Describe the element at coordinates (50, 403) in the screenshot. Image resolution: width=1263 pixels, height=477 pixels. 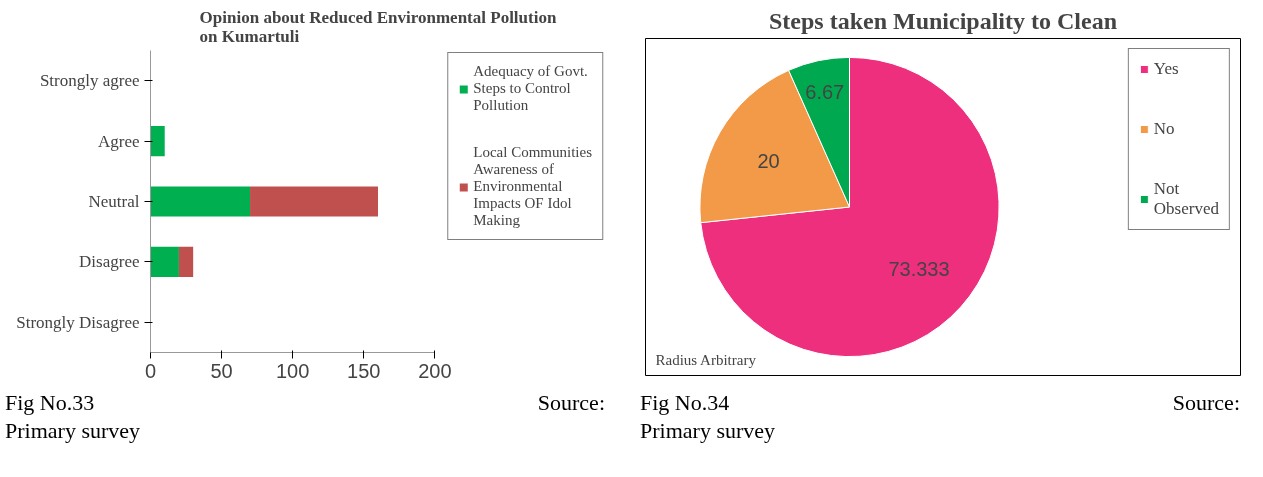
I see `text: Fig No.33` at that location.